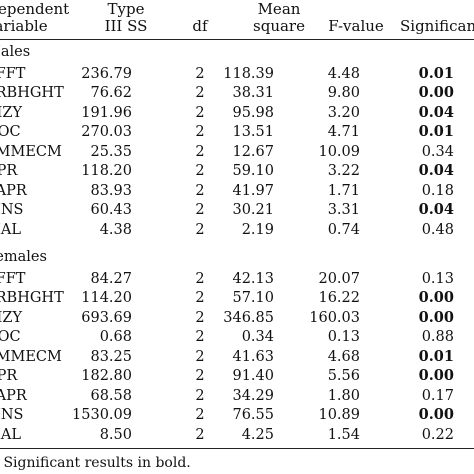  I want to click on table-row: BIZY 693.69 2 346.85 160.03 0.00, so click(237, 318).